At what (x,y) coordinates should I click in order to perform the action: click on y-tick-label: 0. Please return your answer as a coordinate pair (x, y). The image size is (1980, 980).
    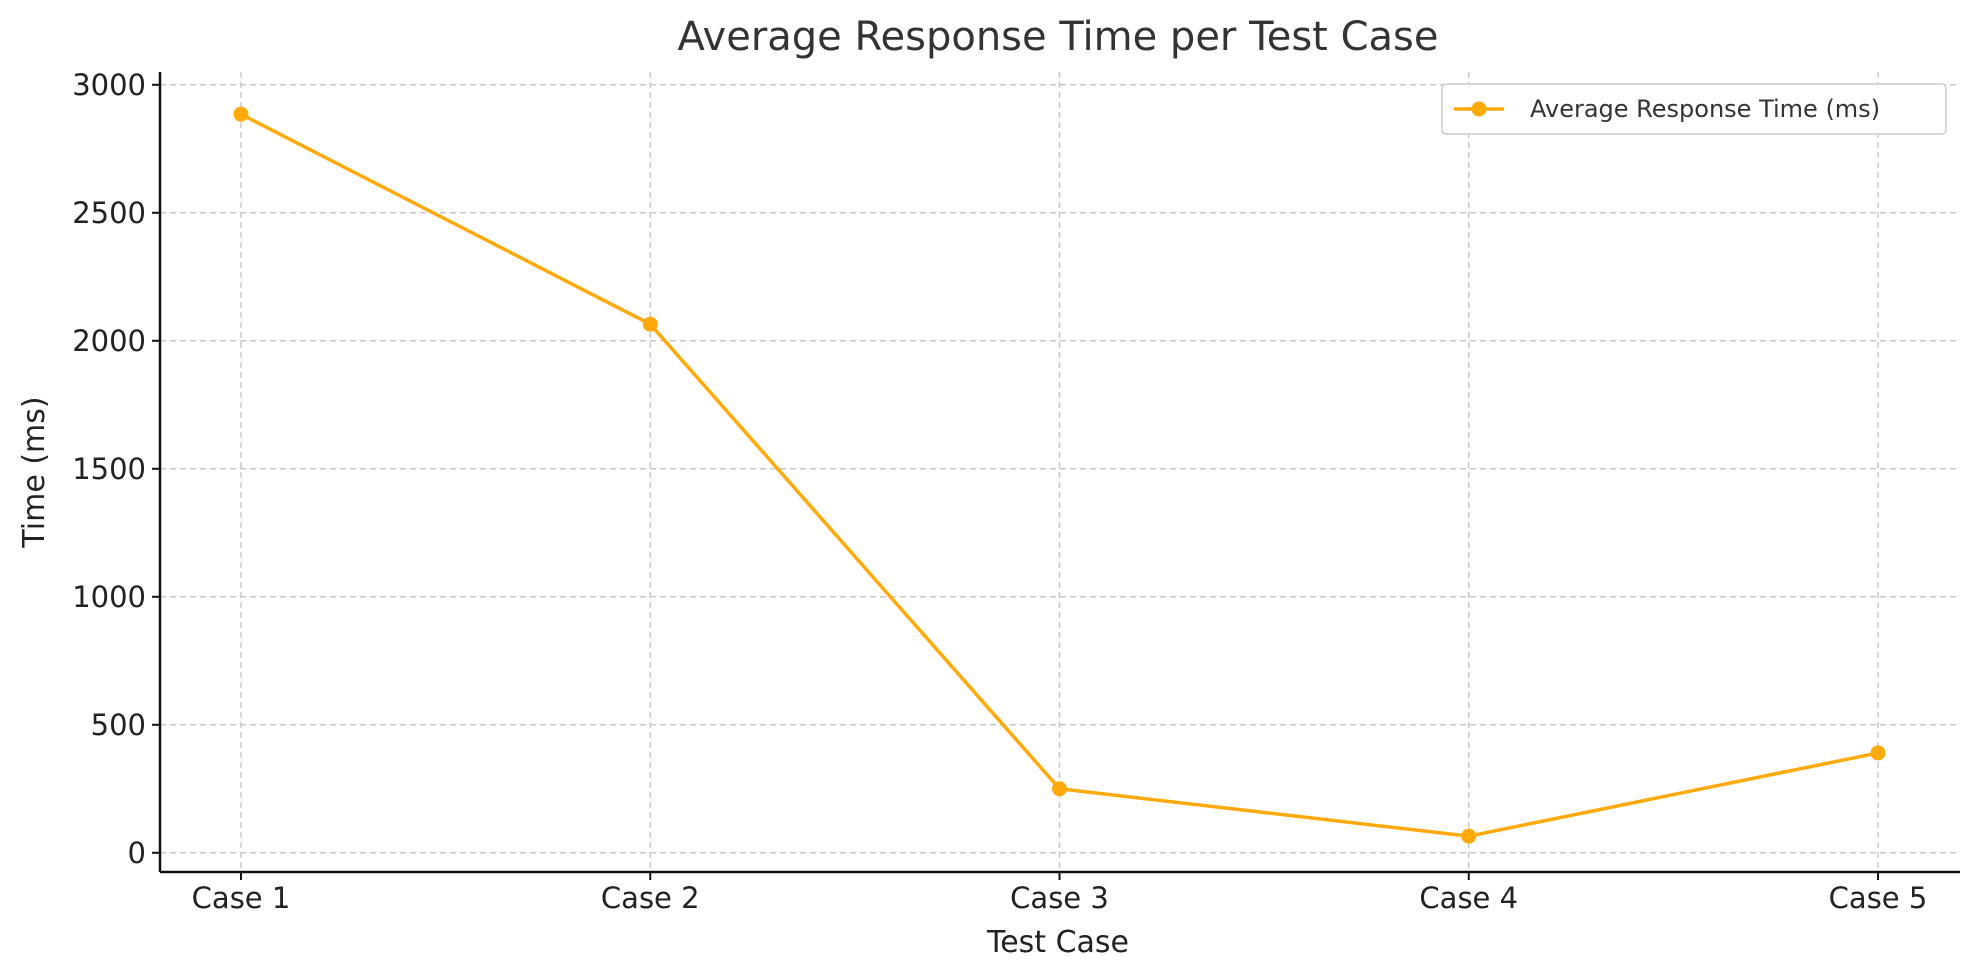
    Looking at the image, I should click on (137, 853).